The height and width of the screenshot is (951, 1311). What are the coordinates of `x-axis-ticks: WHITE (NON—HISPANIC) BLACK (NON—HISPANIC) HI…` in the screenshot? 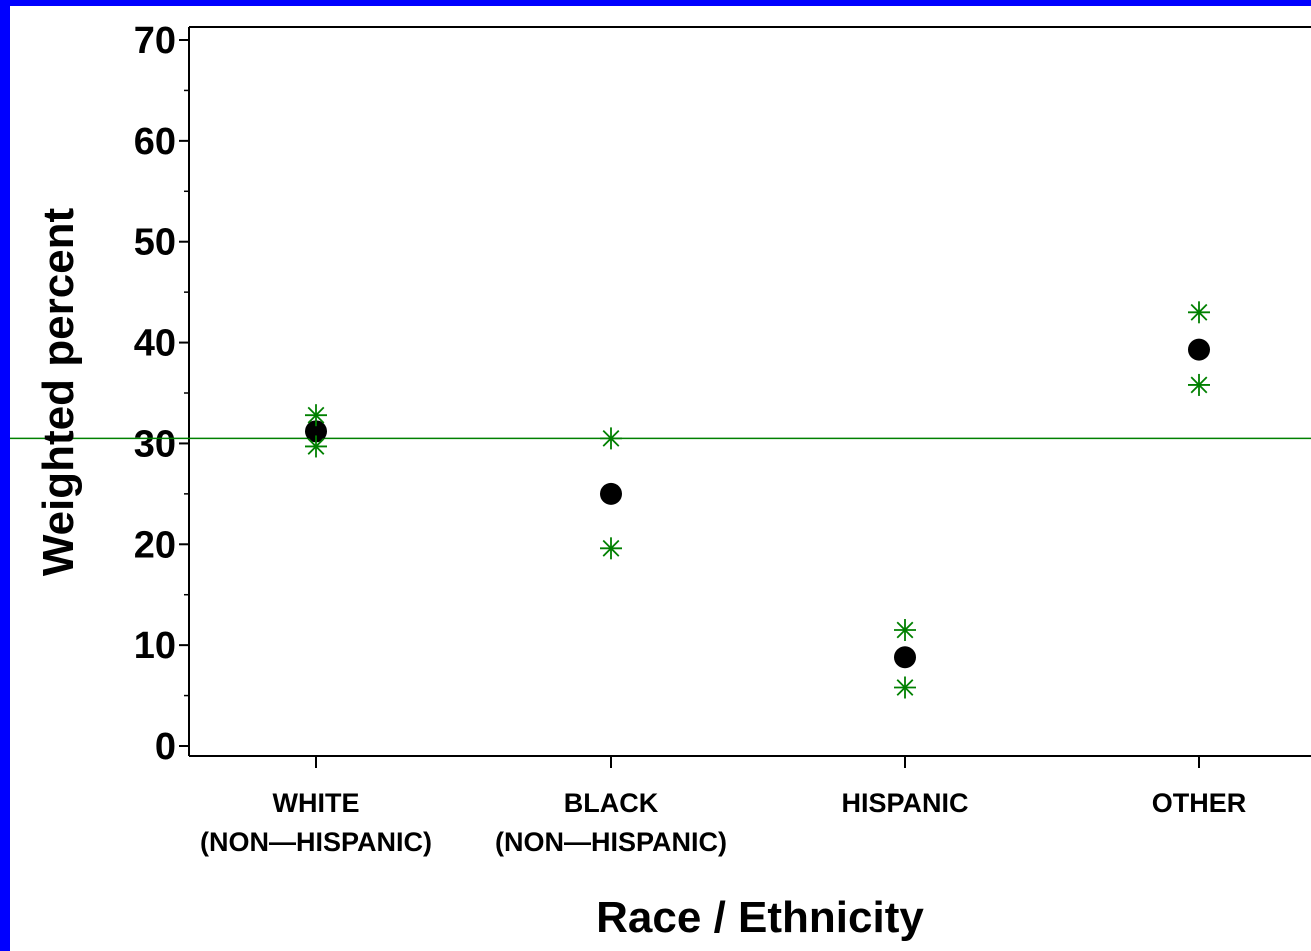 It's located at (723, 806).